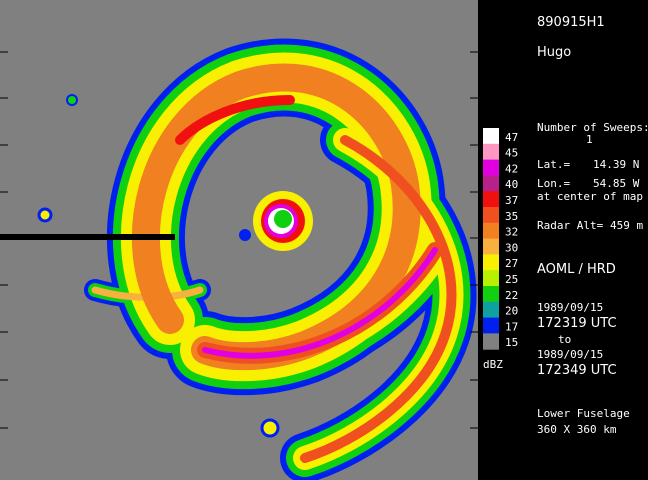  I want to click on scale-label: 47, so click(511, 137).